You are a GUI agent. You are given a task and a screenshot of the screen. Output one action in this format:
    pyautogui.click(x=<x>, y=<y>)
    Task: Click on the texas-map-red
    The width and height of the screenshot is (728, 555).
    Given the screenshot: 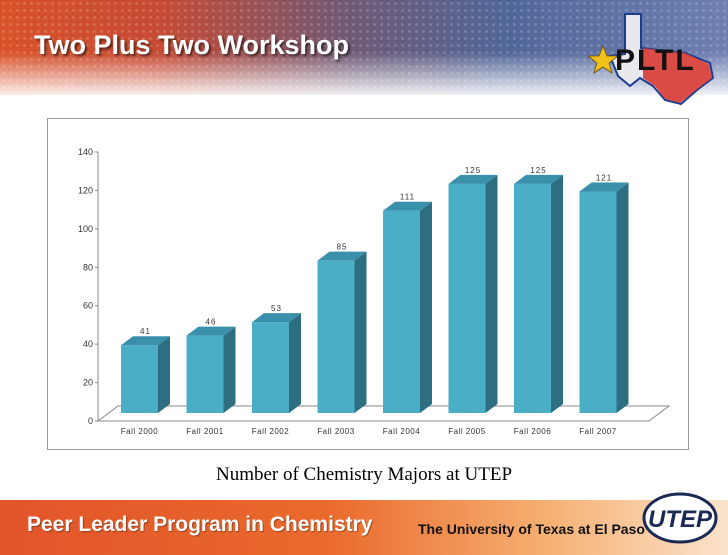 What is the action you would take?
    pyautogui.click(x=677, y=75)
    